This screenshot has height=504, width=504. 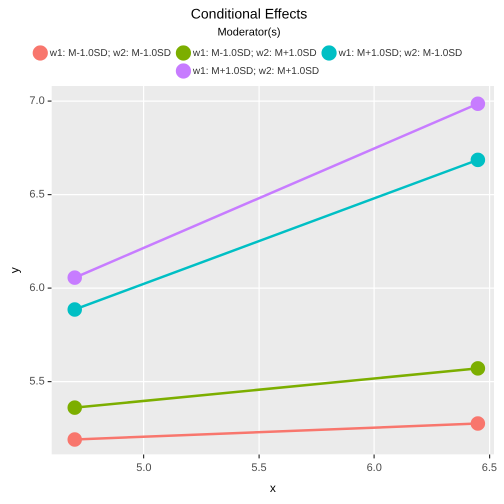 What do you see at coordinates (109, 53) in the screenshot?
I see `legend-label: w1: M-1.0SD; w2: M-1.0SD` at bounding box center [109, 53].